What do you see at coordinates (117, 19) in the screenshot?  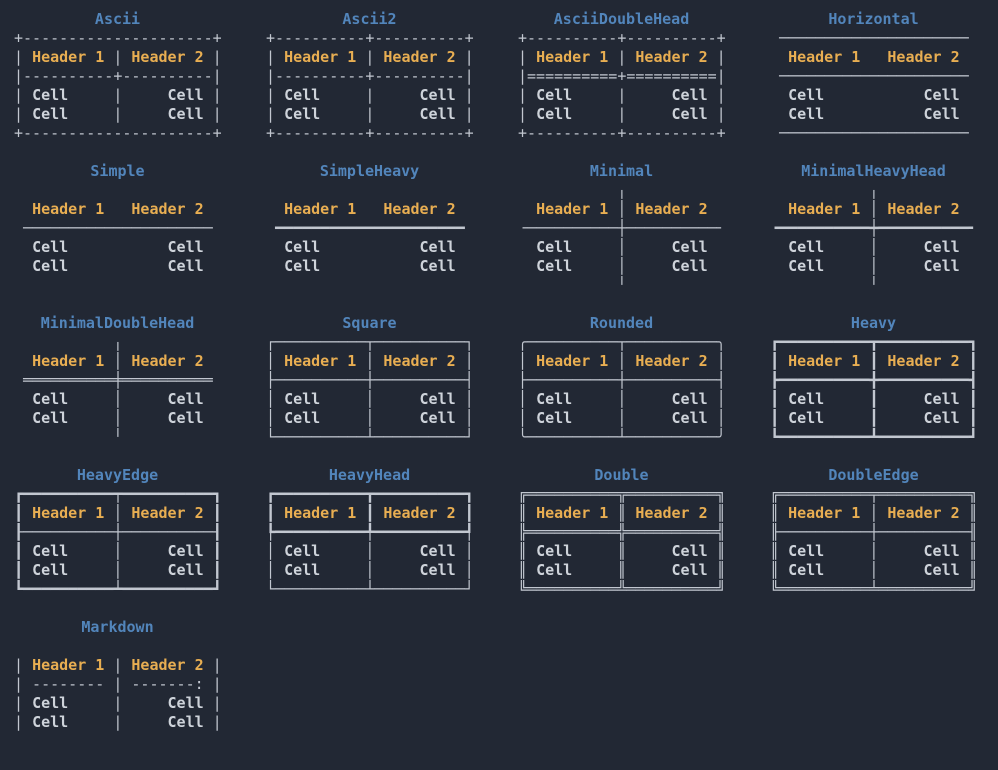 I see `table-title: Ascii` at bounding box center [117, 19].